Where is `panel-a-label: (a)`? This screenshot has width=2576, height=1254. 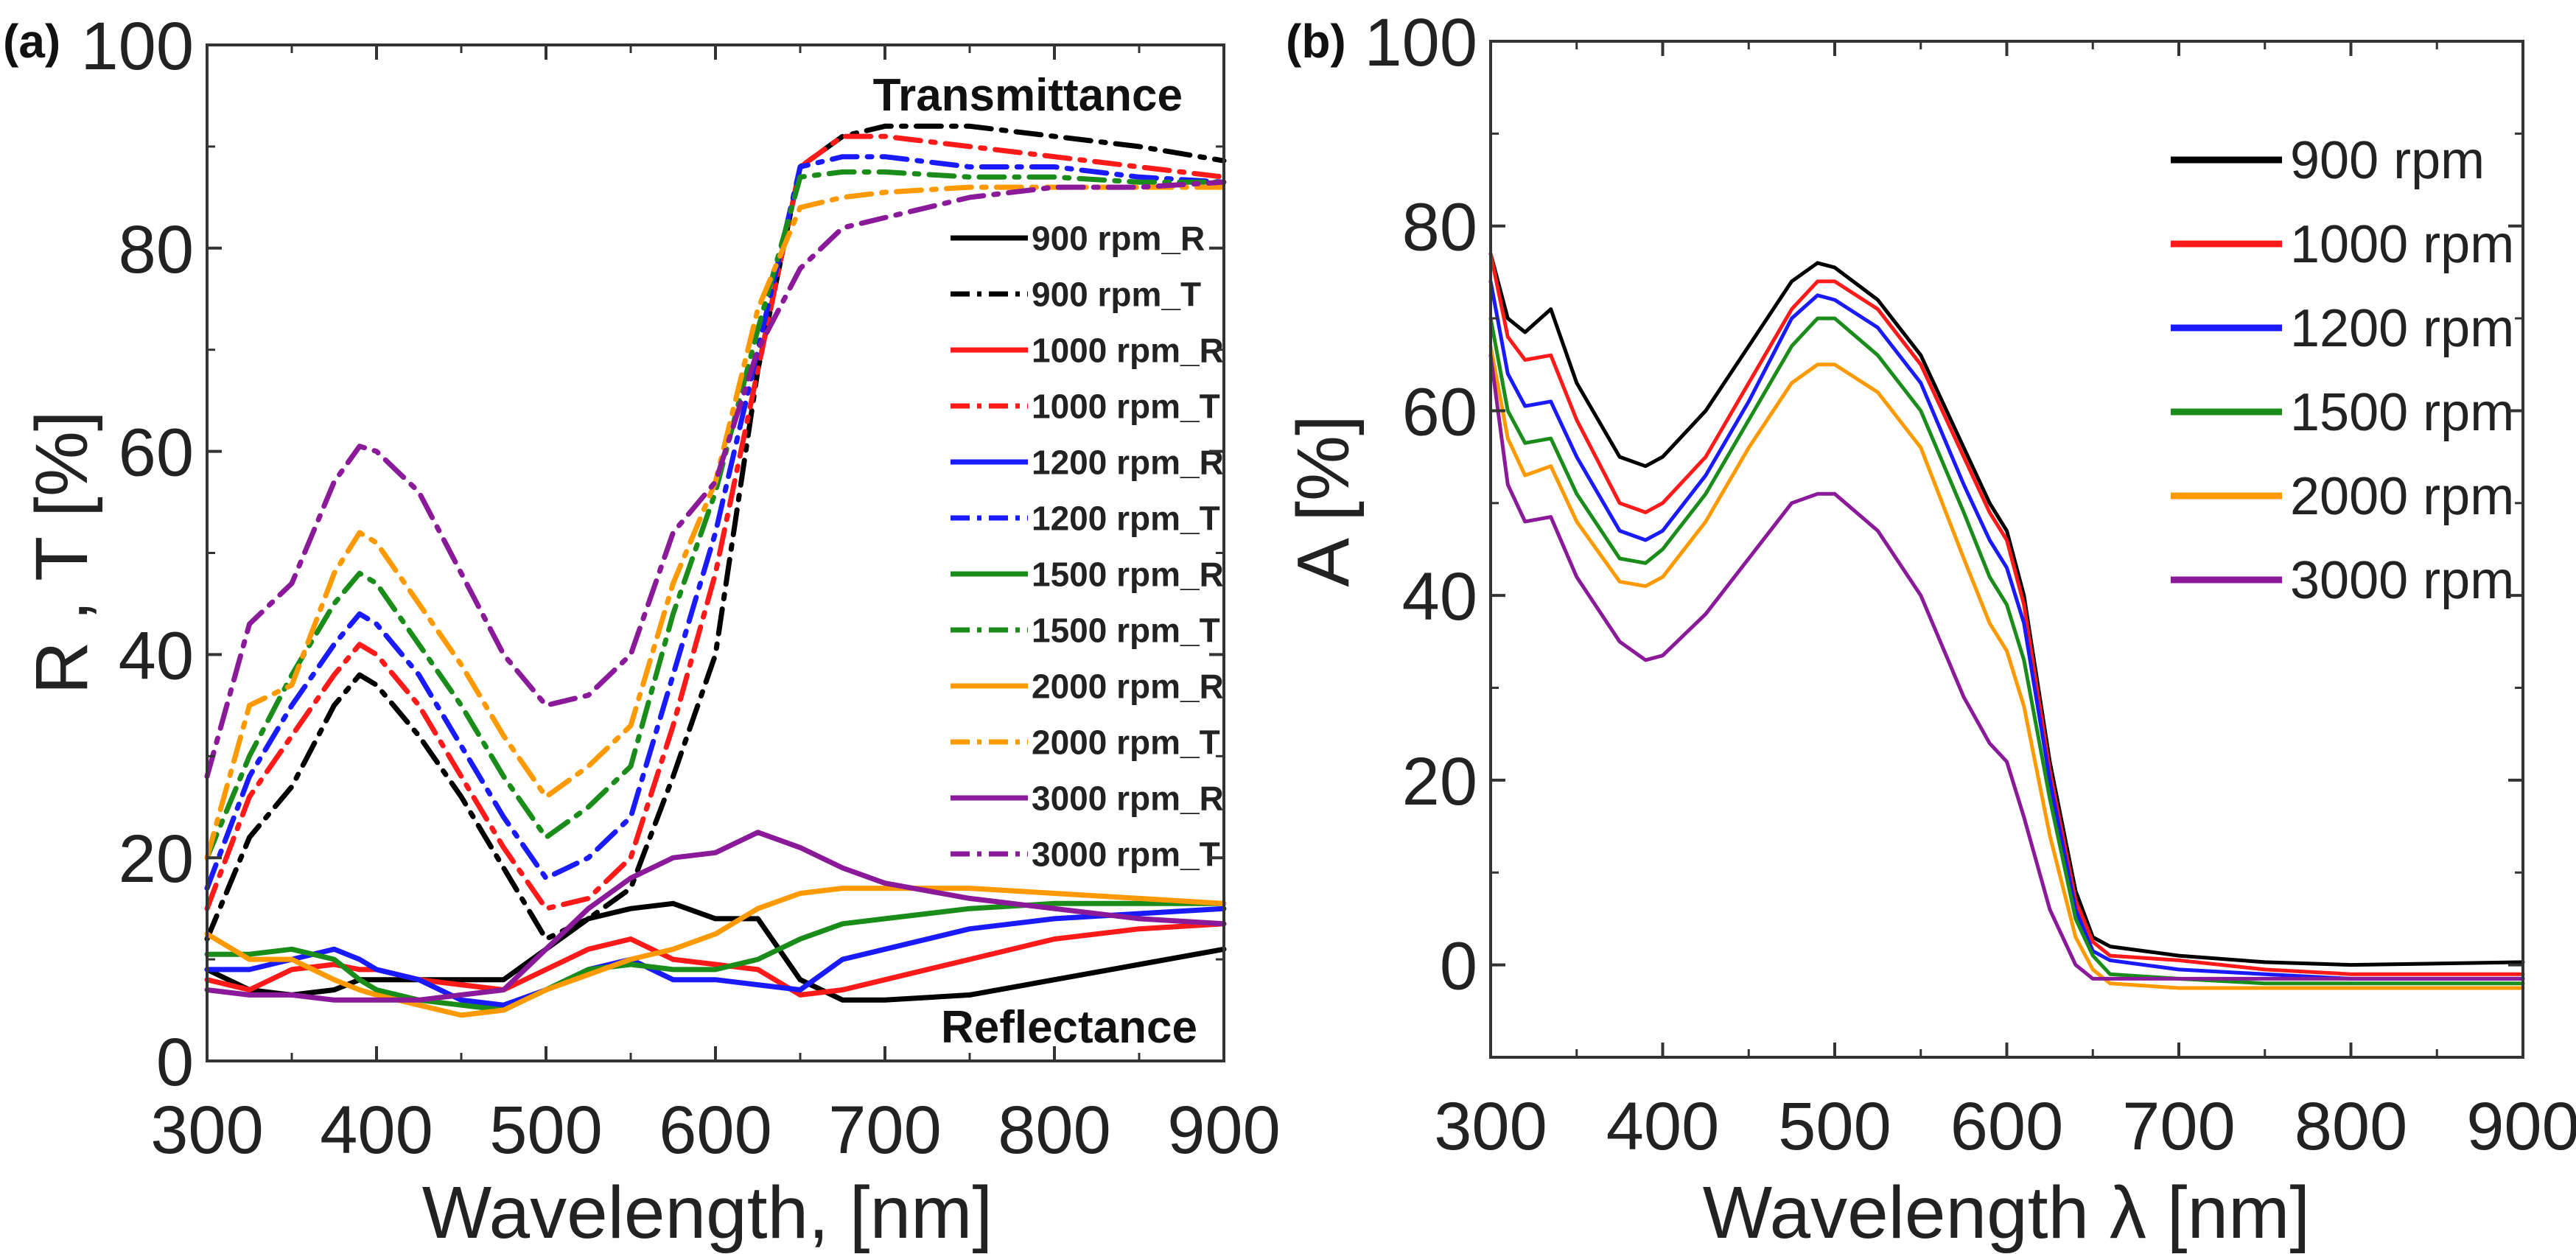 panel-a-label: (a) is located at coordinates (31, 41).